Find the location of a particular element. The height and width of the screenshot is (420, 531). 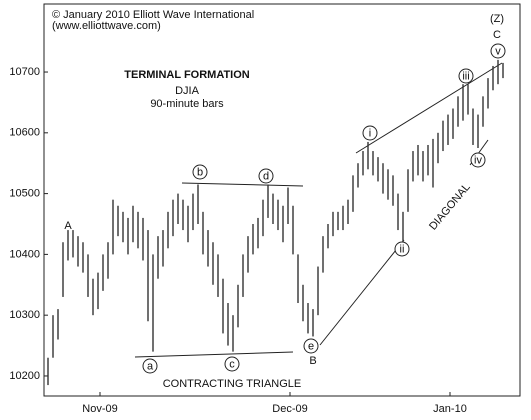

x-tick-label: Dec-09 is located at coordinates (289, 409).